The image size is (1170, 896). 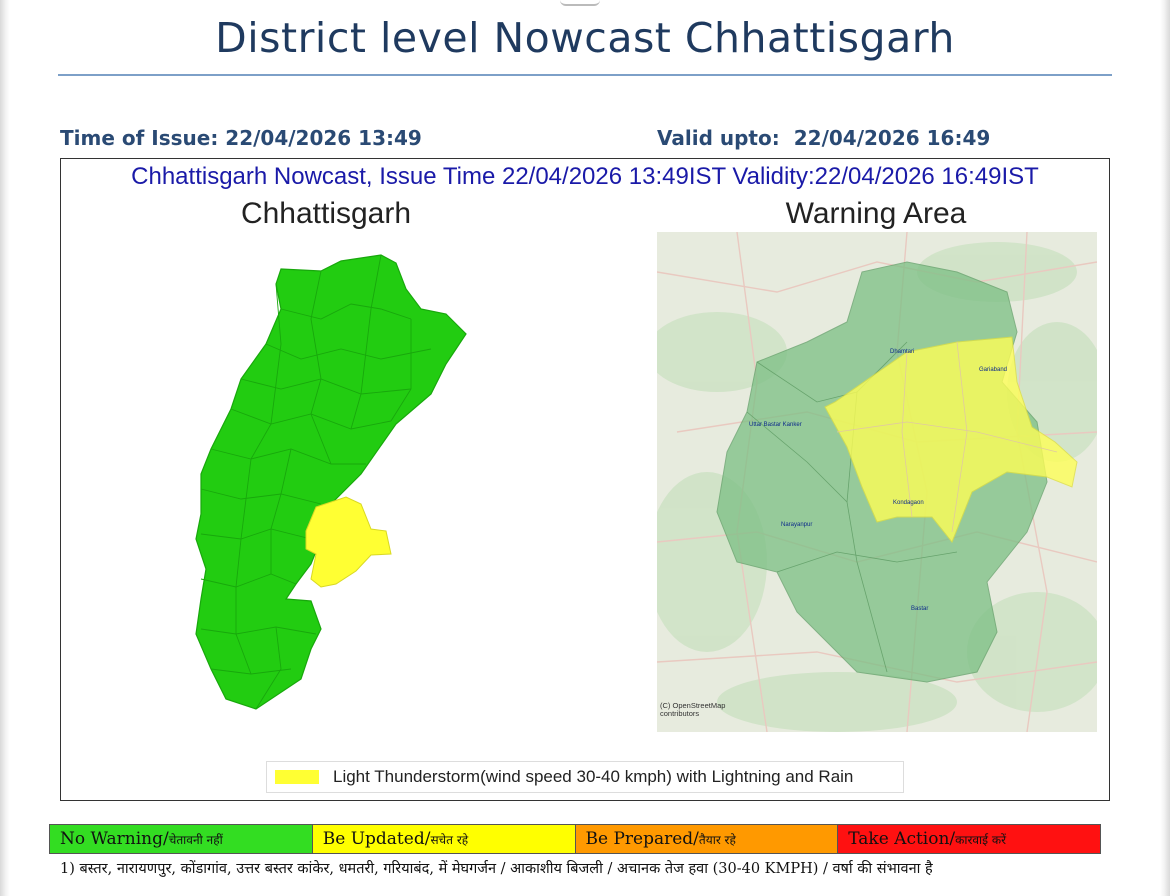 I want to click on scale-take-action: Take Action/कारवाई करें, so click(x=969, y=839).